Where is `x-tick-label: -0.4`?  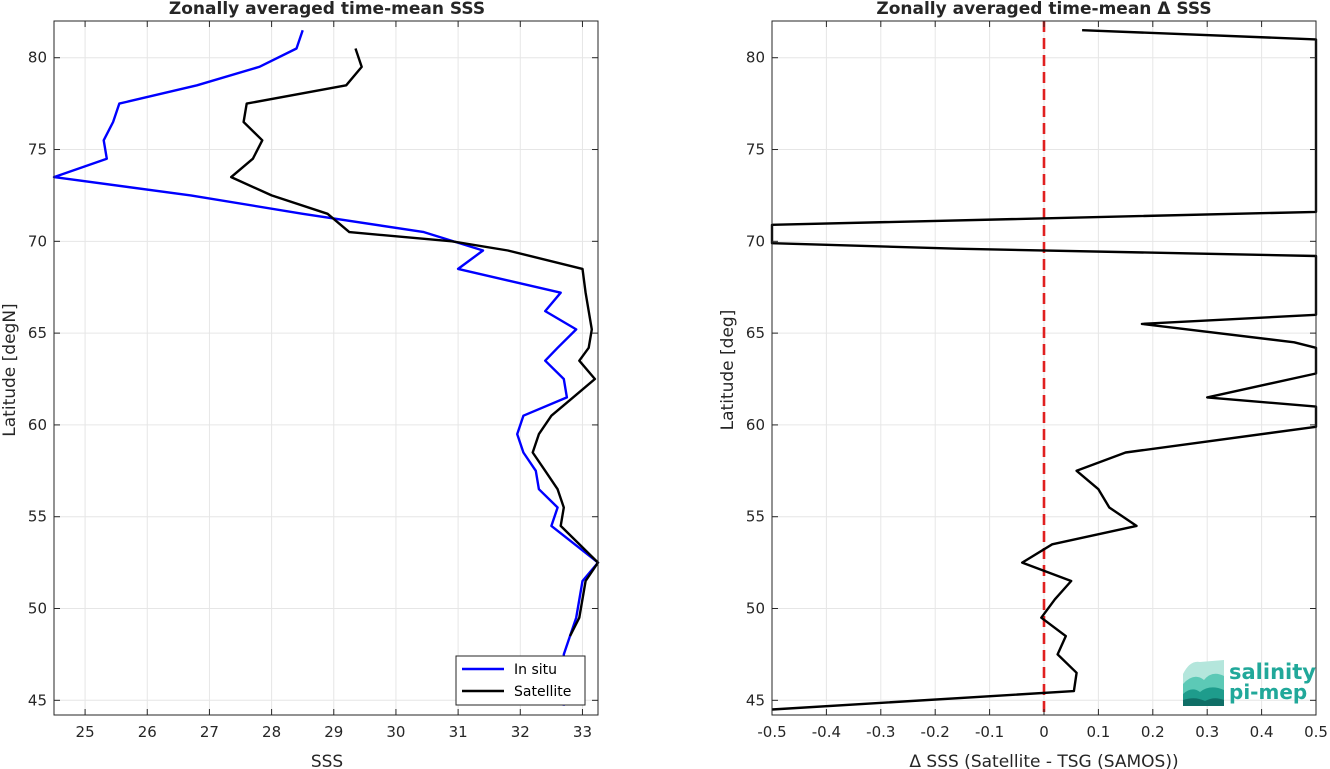 x-tick-label: -0.4 is located at coordinates (826, 732).